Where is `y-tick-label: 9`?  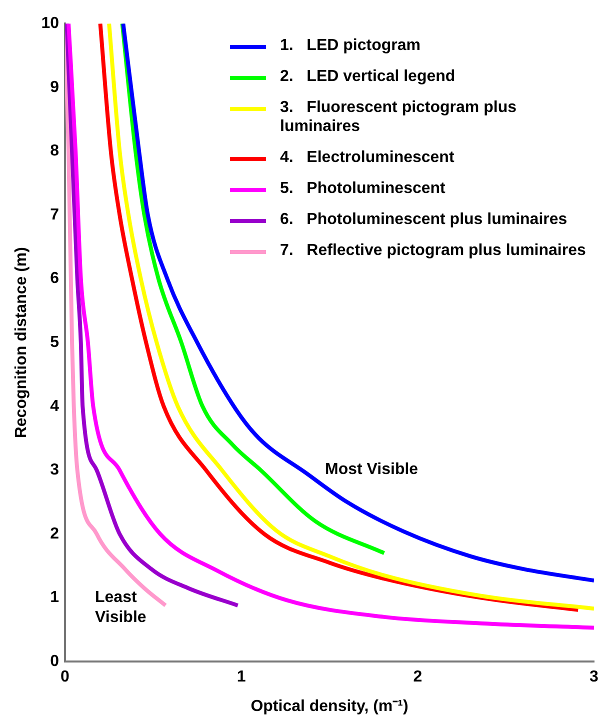 y-tick-label: 9 is located at coordinates (55, 87).